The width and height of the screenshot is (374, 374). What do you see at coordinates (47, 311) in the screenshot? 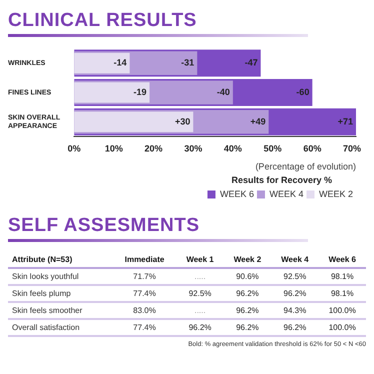
I see `y-tick-label: Skin feels smoother` at bounding box center [47, 311].